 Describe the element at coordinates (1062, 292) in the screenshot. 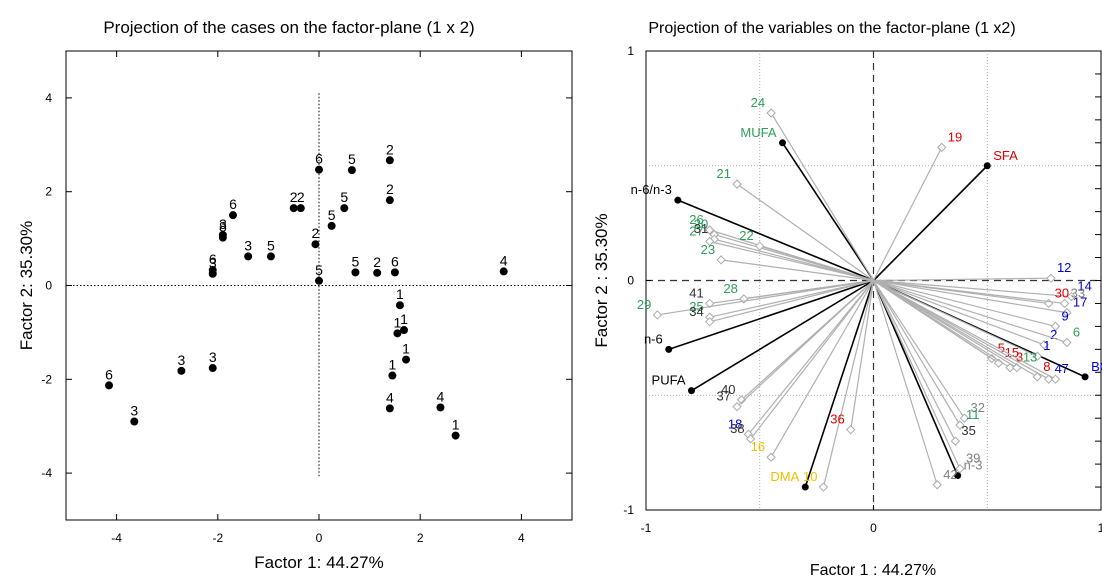

I see `supplementary-point-label: 30` at that location.